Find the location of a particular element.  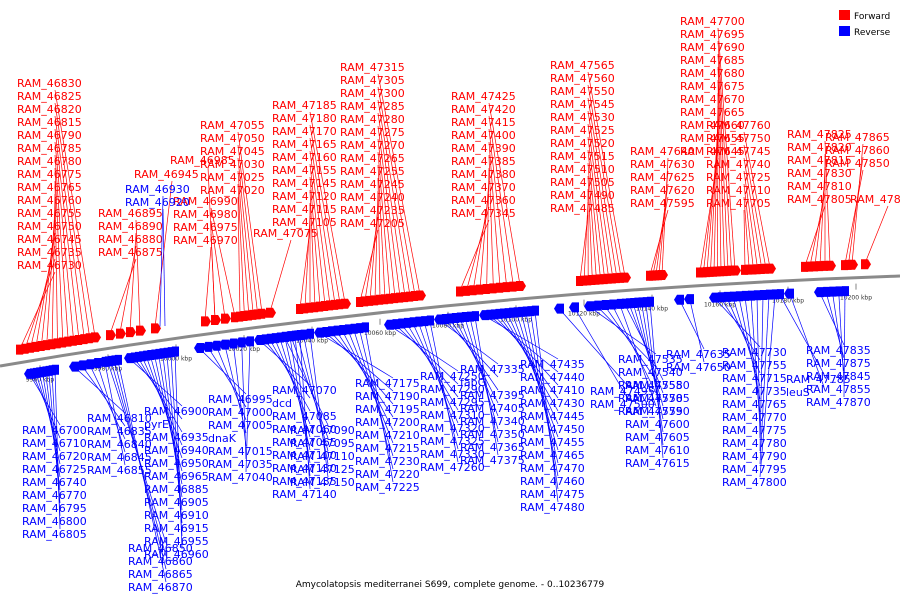

forward-gene-label: RAM_47595 is located at coordinates (662, 203).